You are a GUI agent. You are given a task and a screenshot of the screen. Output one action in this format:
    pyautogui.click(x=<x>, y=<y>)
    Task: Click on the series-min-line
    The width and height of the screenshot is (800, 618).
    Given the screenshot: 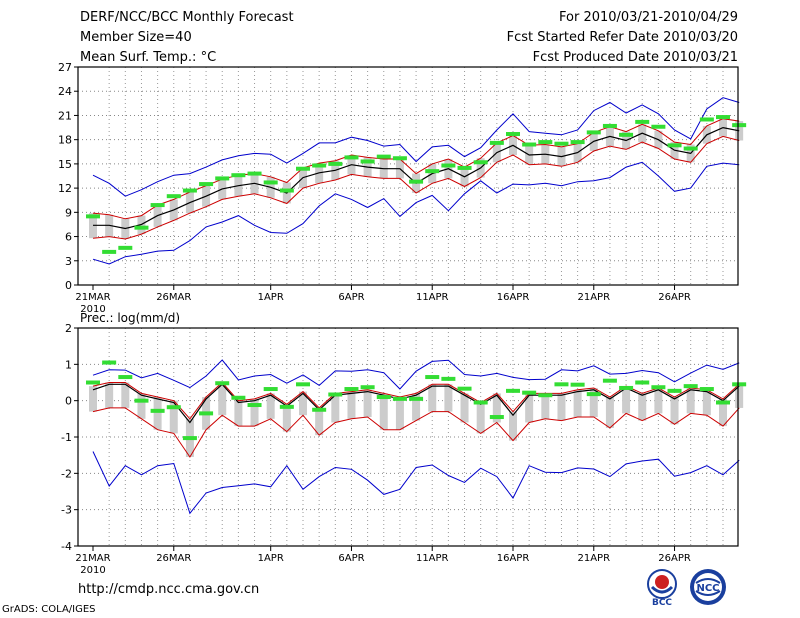 What is the action you would take?
    pyautogui.click(x=416, y=213)
    